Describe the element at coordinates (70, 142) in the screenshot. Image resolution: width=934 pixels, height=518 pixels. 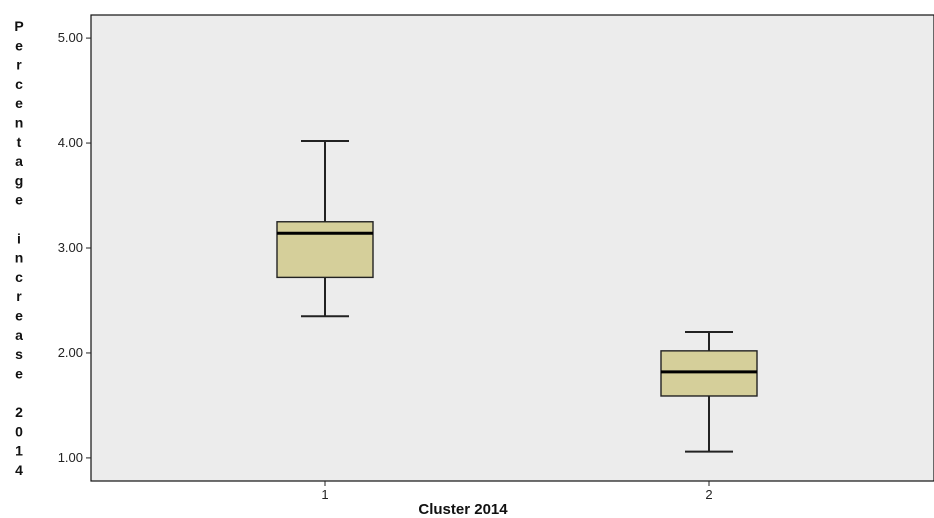
I see `y-tick-label: 4.00` at that location.